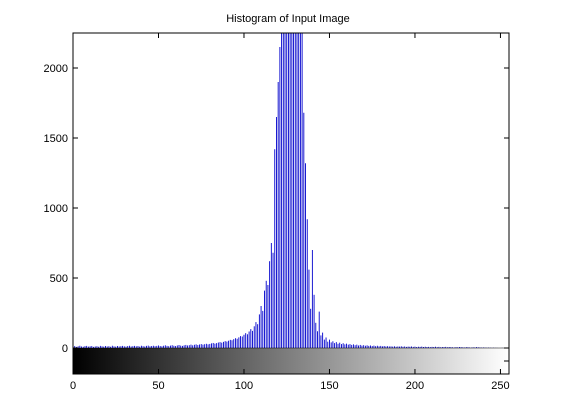  I want to click on x-tick-label: 0, so click(73, 386).